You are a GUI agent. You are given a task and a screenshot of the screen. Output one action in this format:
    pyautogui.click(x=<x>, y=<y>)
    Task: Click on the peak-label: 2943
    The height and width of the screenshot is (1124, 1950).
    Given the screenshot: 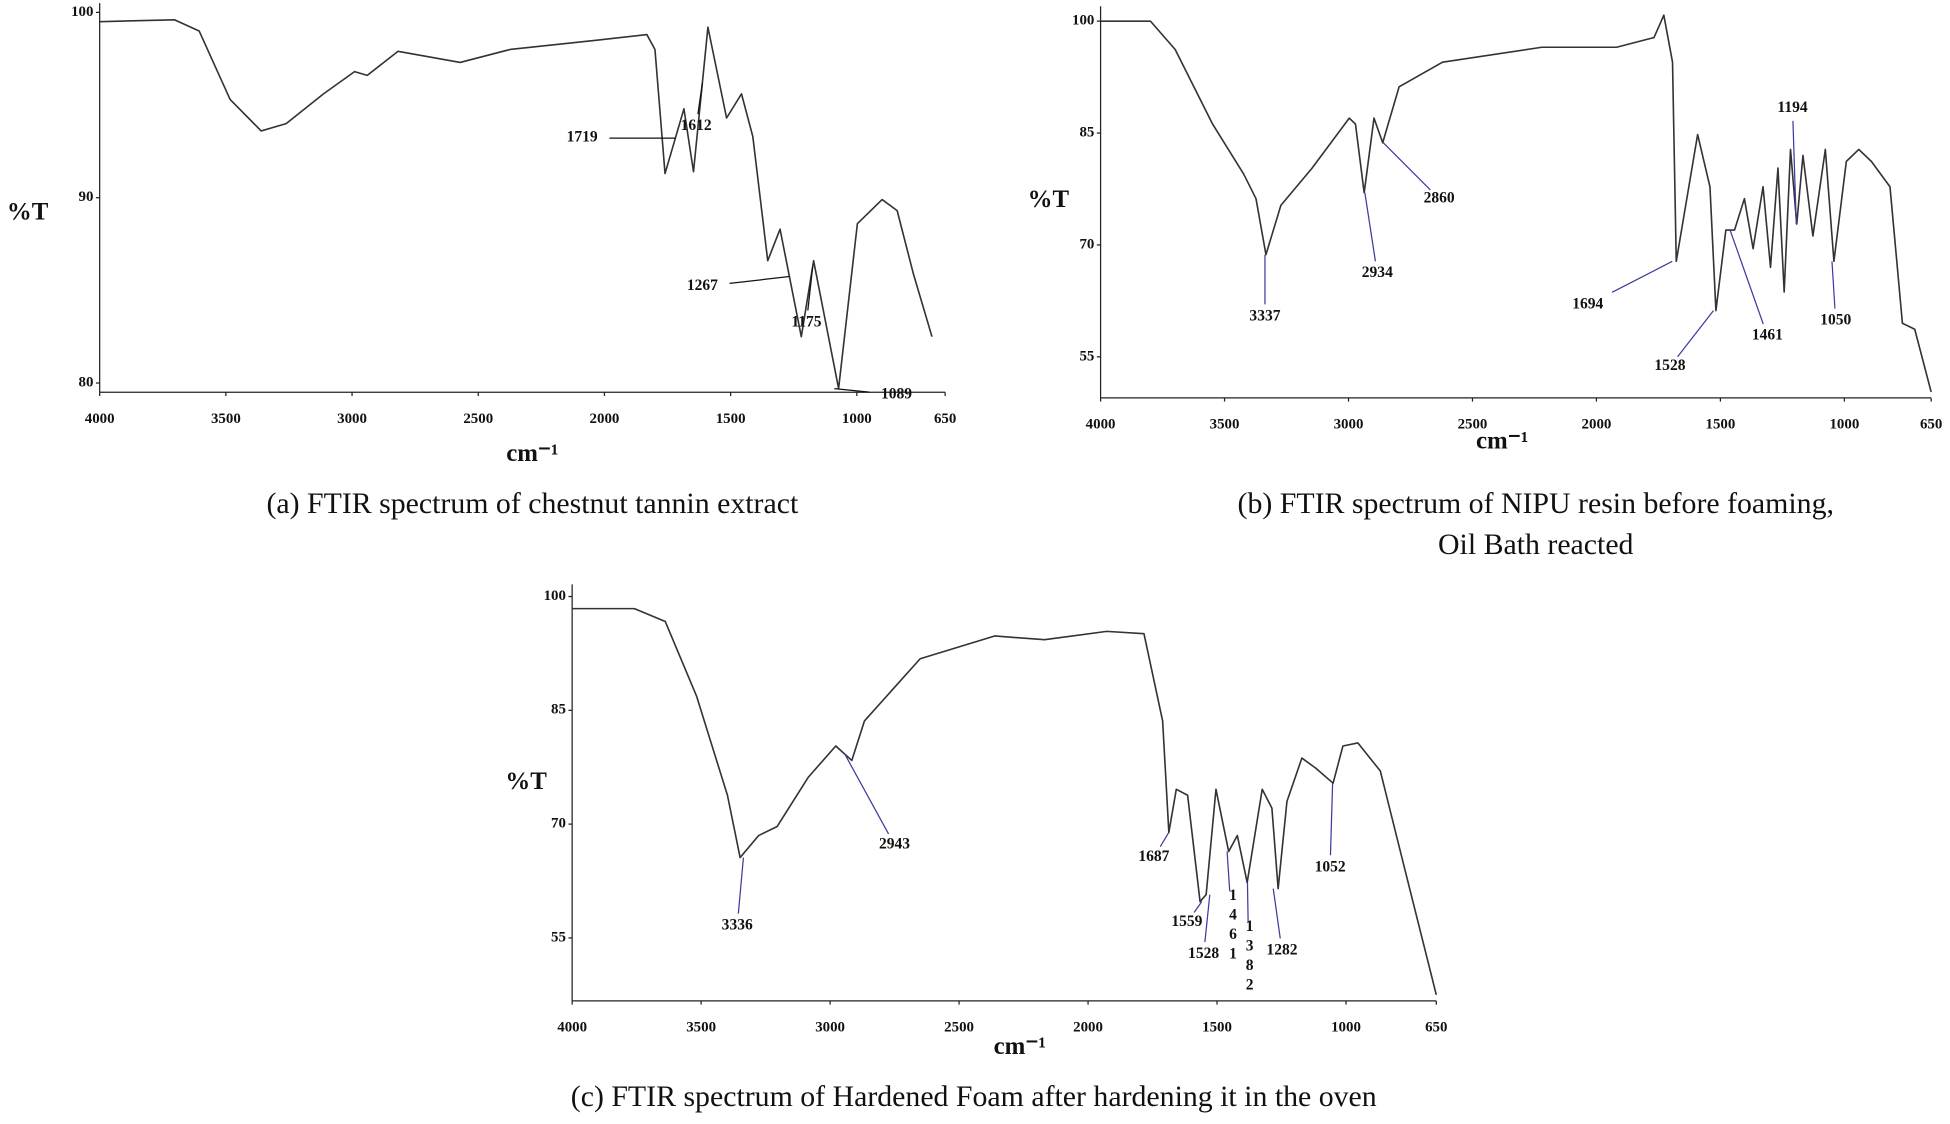 What is the action you would take?
    pyautogui.click(x=894, y=843)
    